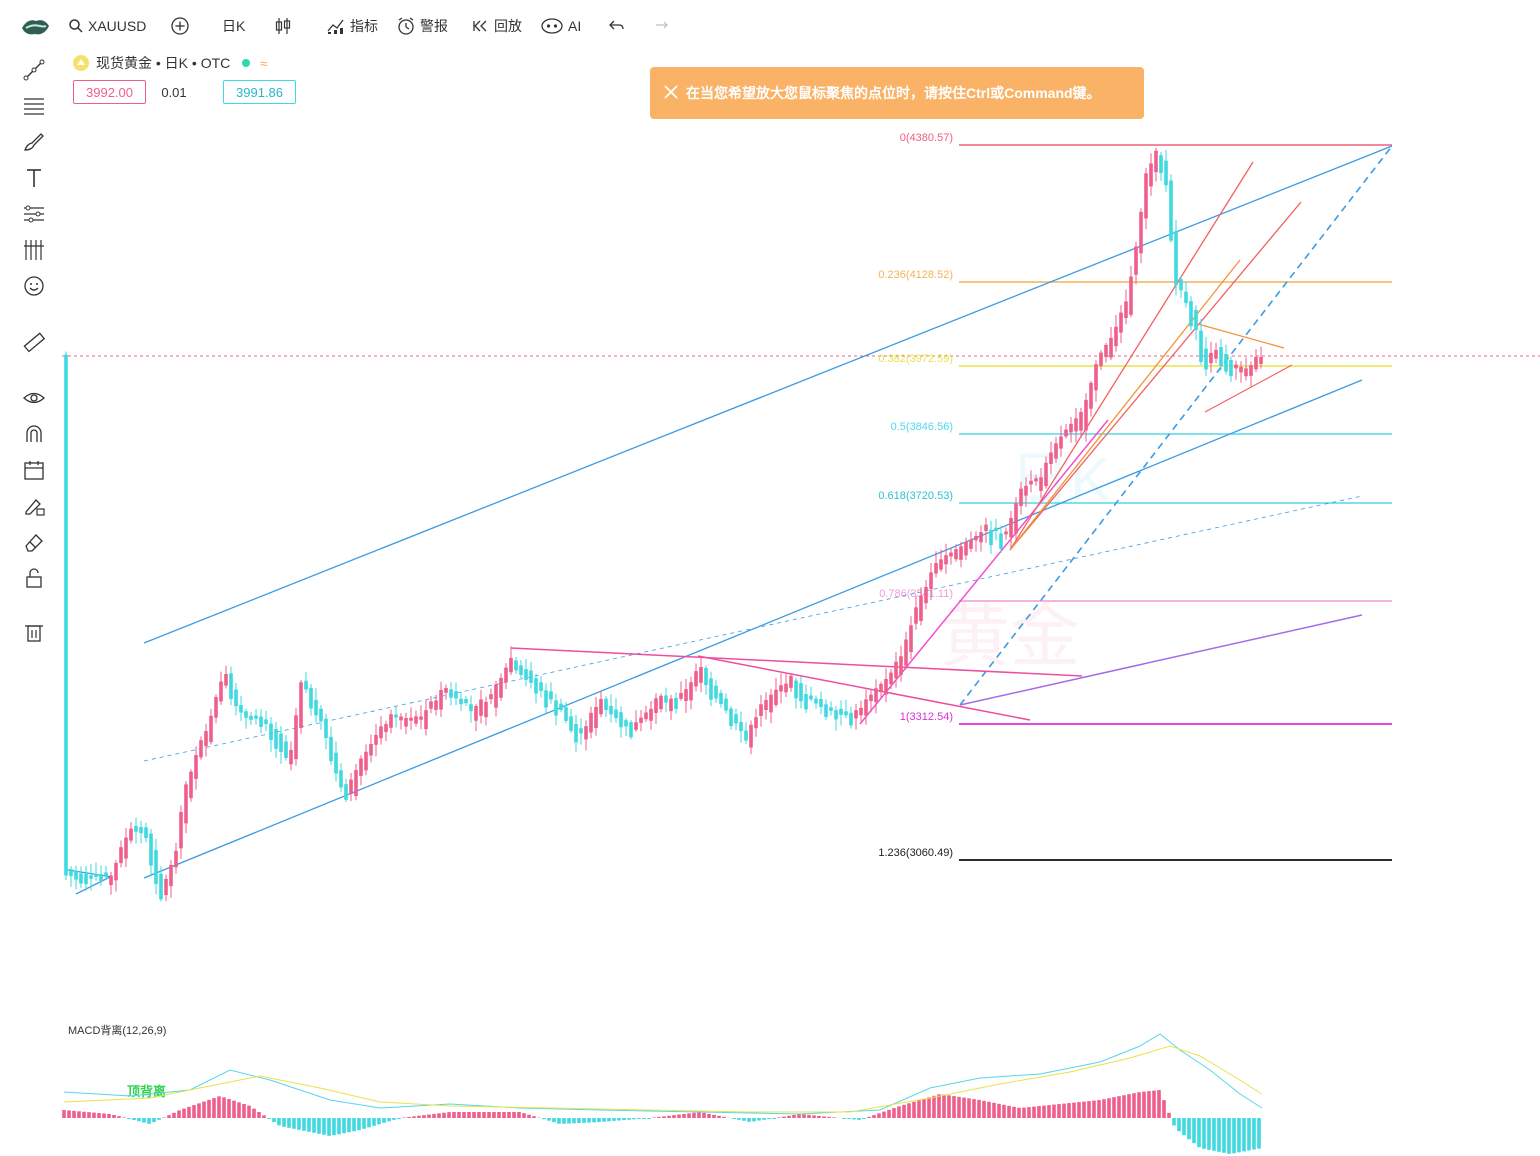 The width and height of the screenshot is (1540, 1156). Describe the element at coordinates (671, 93) in the screenshot. I see `close-icon` at that location.